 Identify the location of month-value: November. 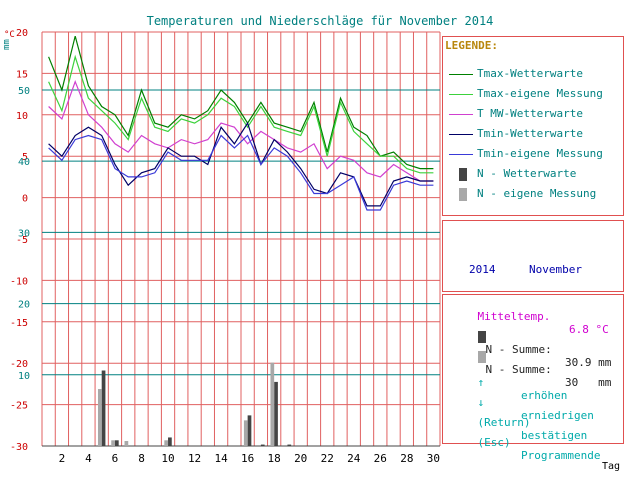
(555, 269).